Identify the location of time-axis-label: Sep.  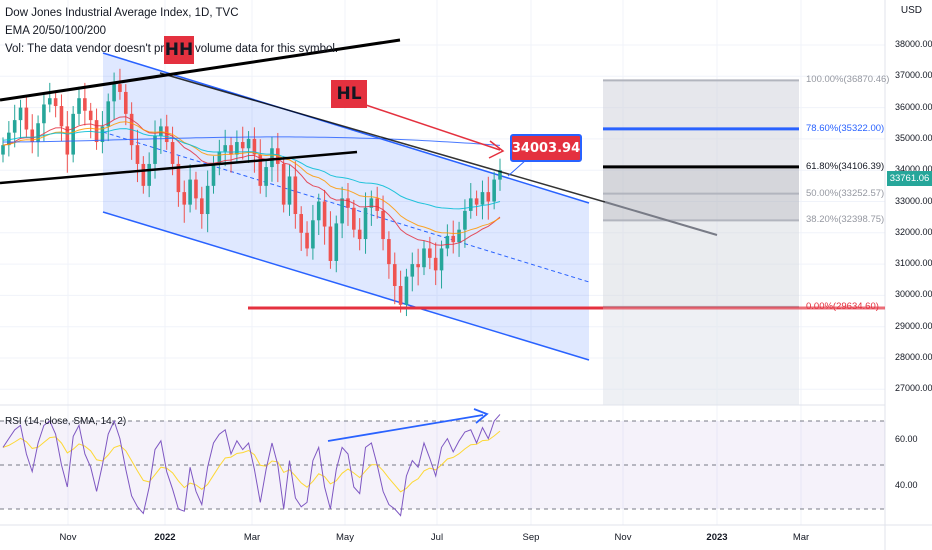
(531, 537).